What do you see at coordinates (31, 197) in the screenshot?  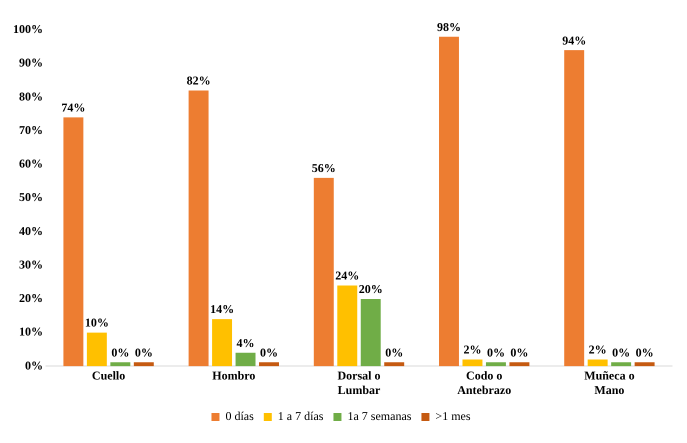 I see `y-tick-label: 50%` at bounding box center [31, 197].